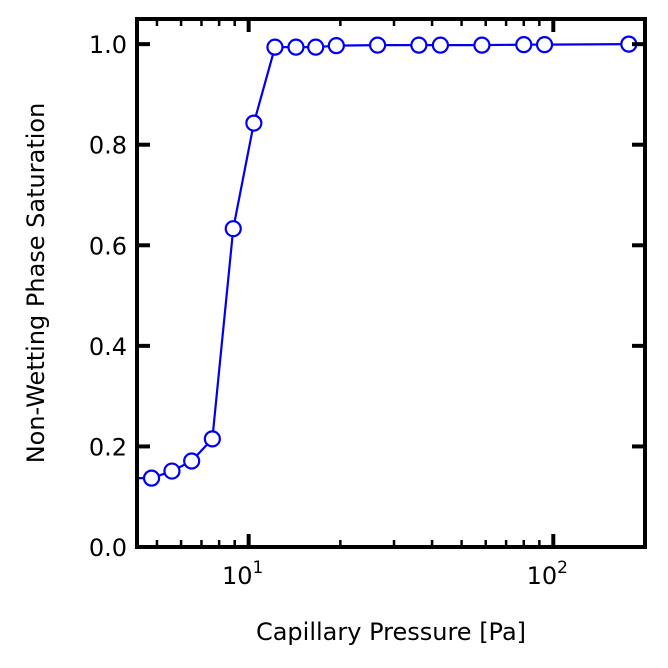  I want to click on x-tick-label: 10¹, so click(242, 574).